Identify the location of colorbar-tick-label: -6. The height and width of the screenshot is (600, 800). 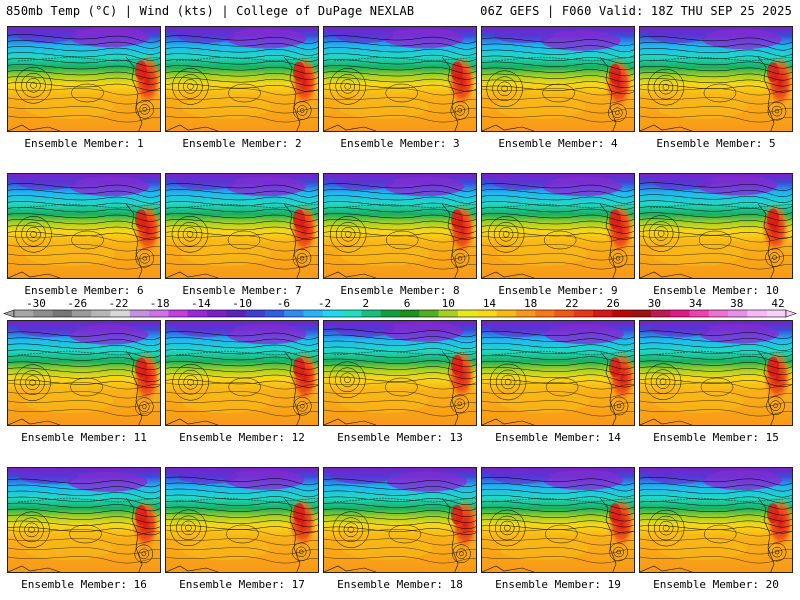
(283, 303).